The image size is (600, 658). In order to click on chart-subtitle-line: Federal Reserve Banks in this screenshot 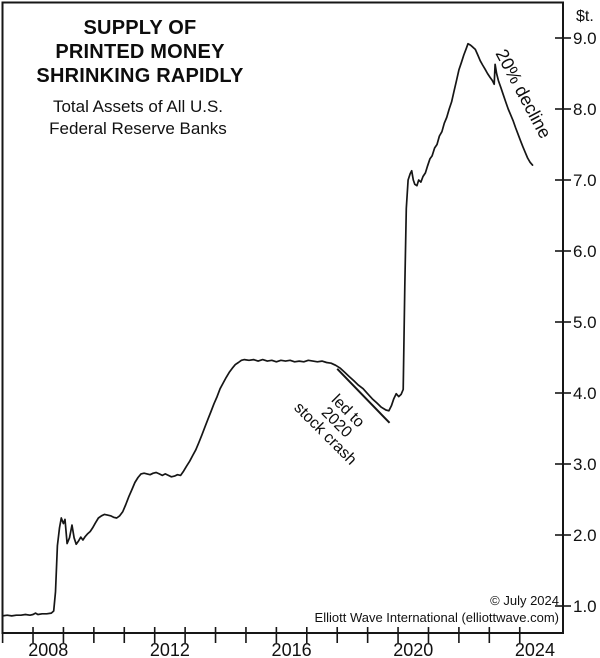, I will do `click(138, 128)`.